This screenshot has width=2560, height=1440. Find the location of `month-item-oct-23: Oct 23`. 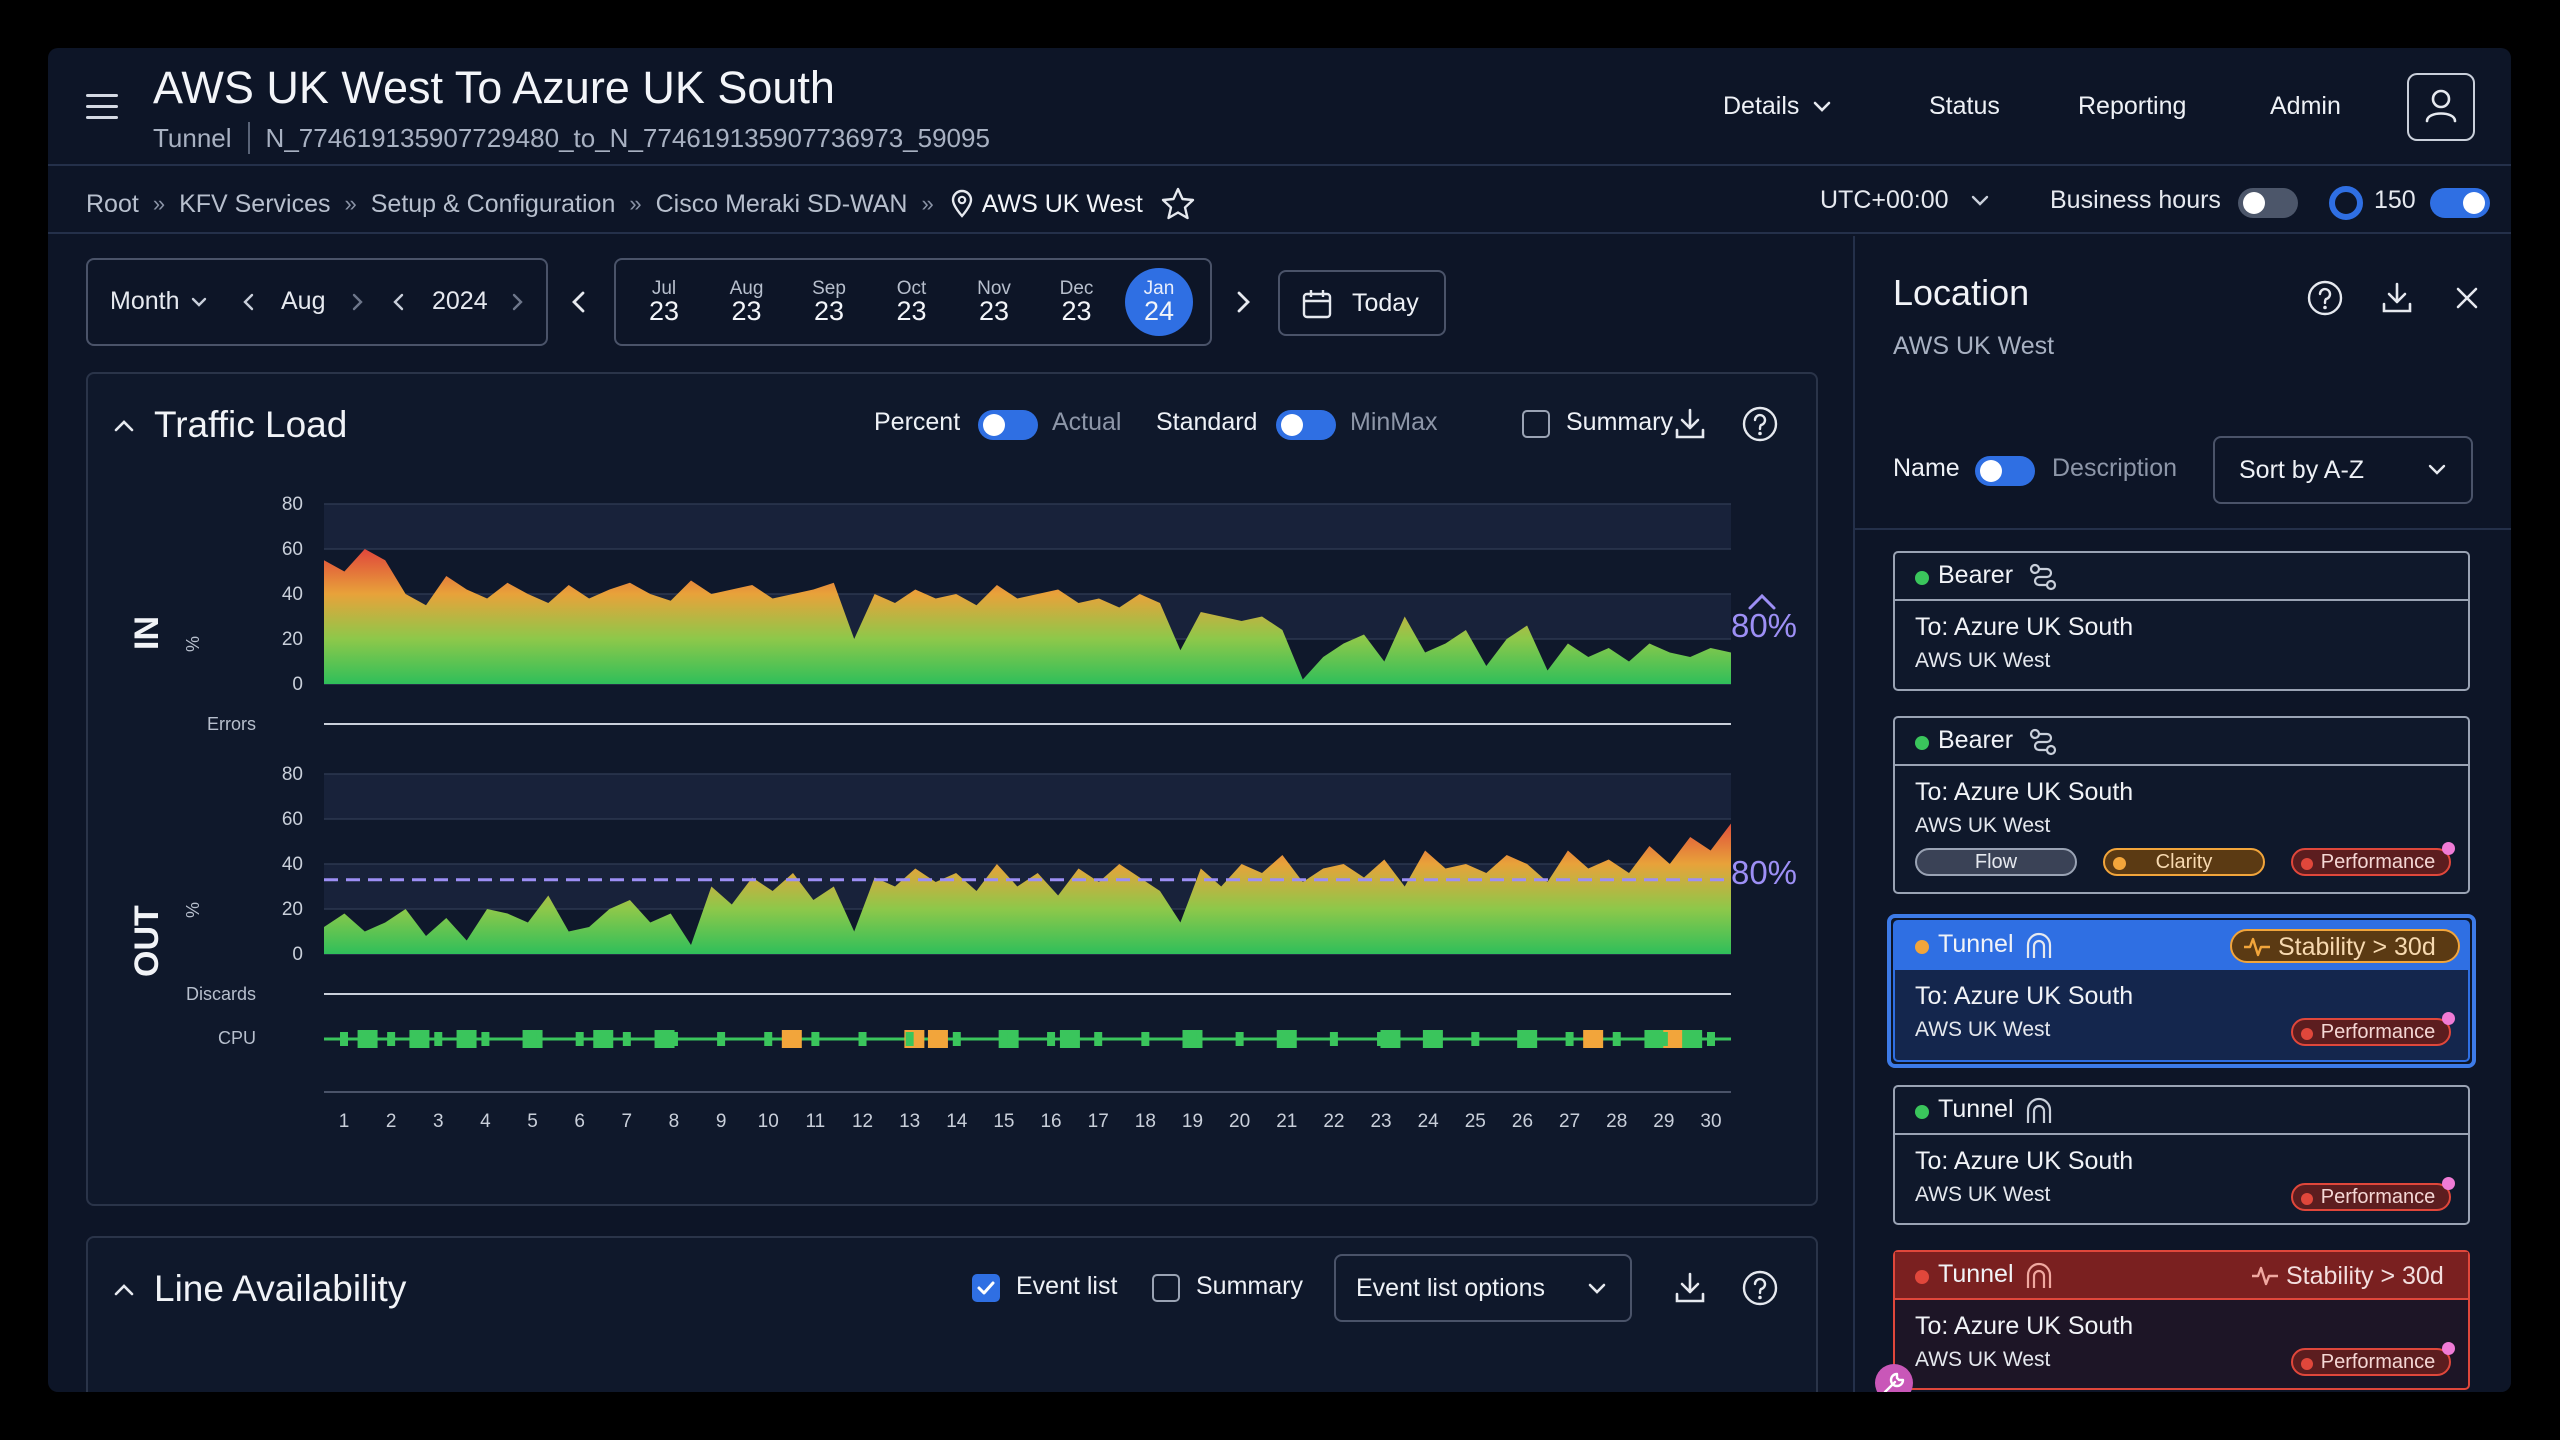

month-item-oct-23: Oct 23 is located at coordinates (912, 302).